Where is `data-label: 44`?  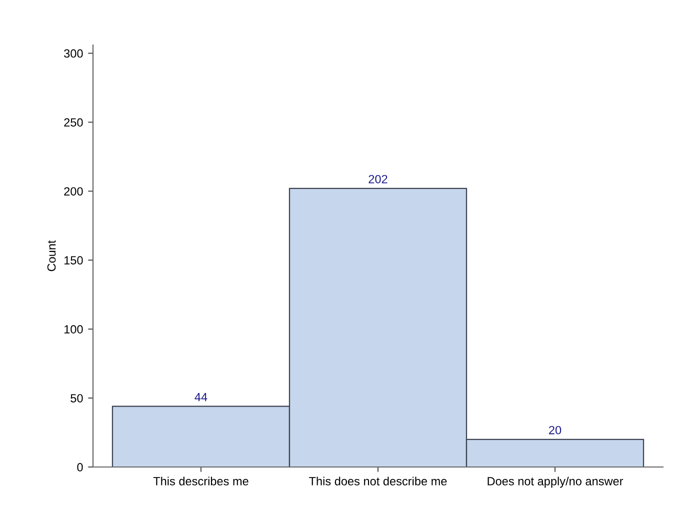 data-label: 44 is located at coordinates (201, 397).